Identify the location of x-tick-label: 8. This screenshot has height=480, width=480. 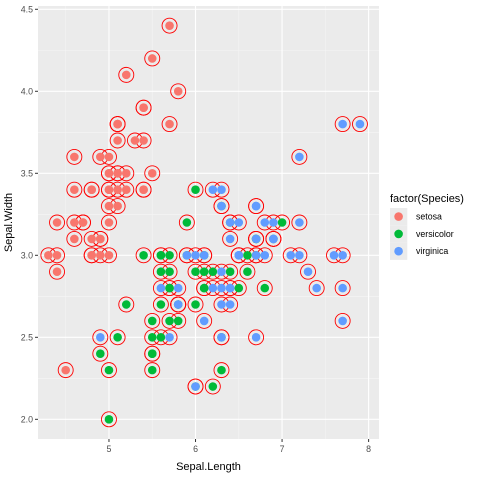
(368, 449).